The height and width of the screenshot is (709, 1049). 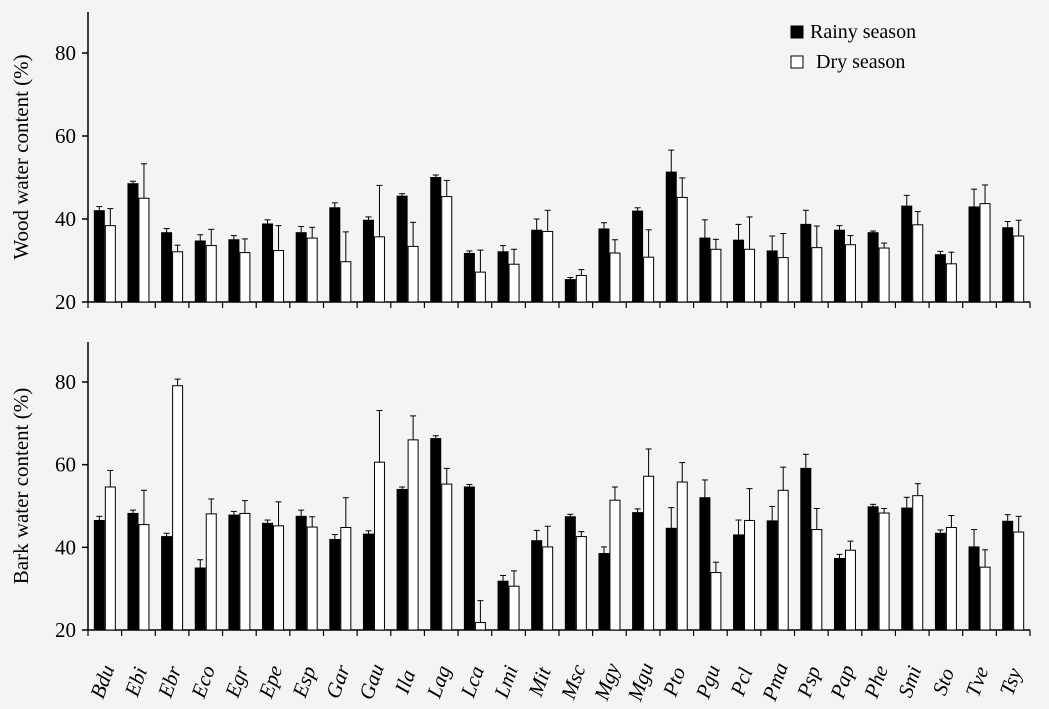 I want to click on wood-y-tick-label: 40, so click(x=65, y=219).